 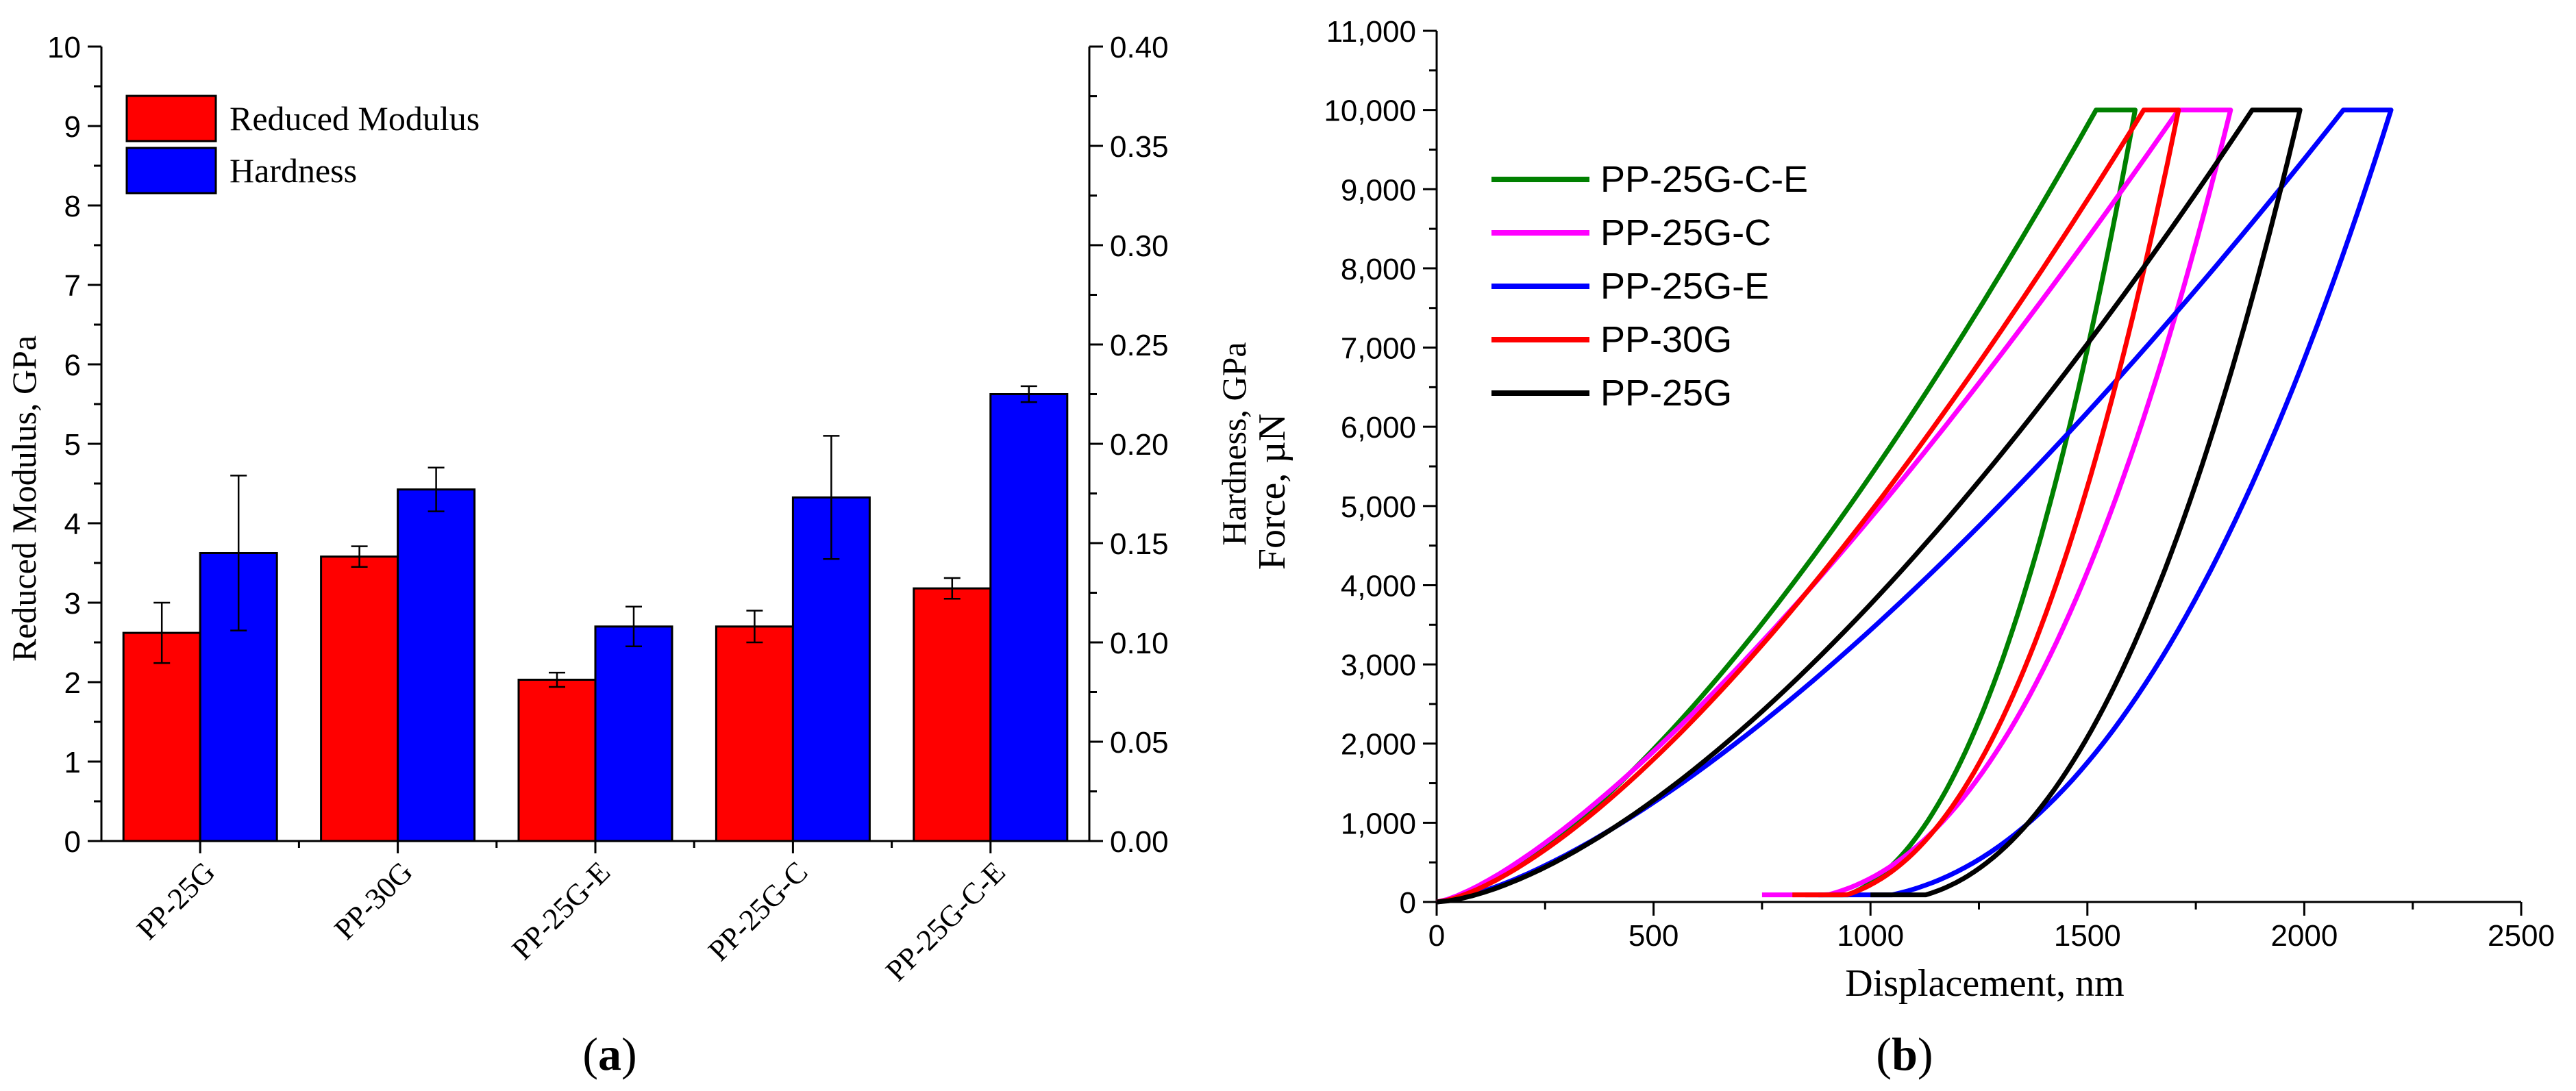 What do you see at coordinates (72, 604) in the screenshot?
I see `panel-a-ytick-label: 3` at bounding box center [72, 604].